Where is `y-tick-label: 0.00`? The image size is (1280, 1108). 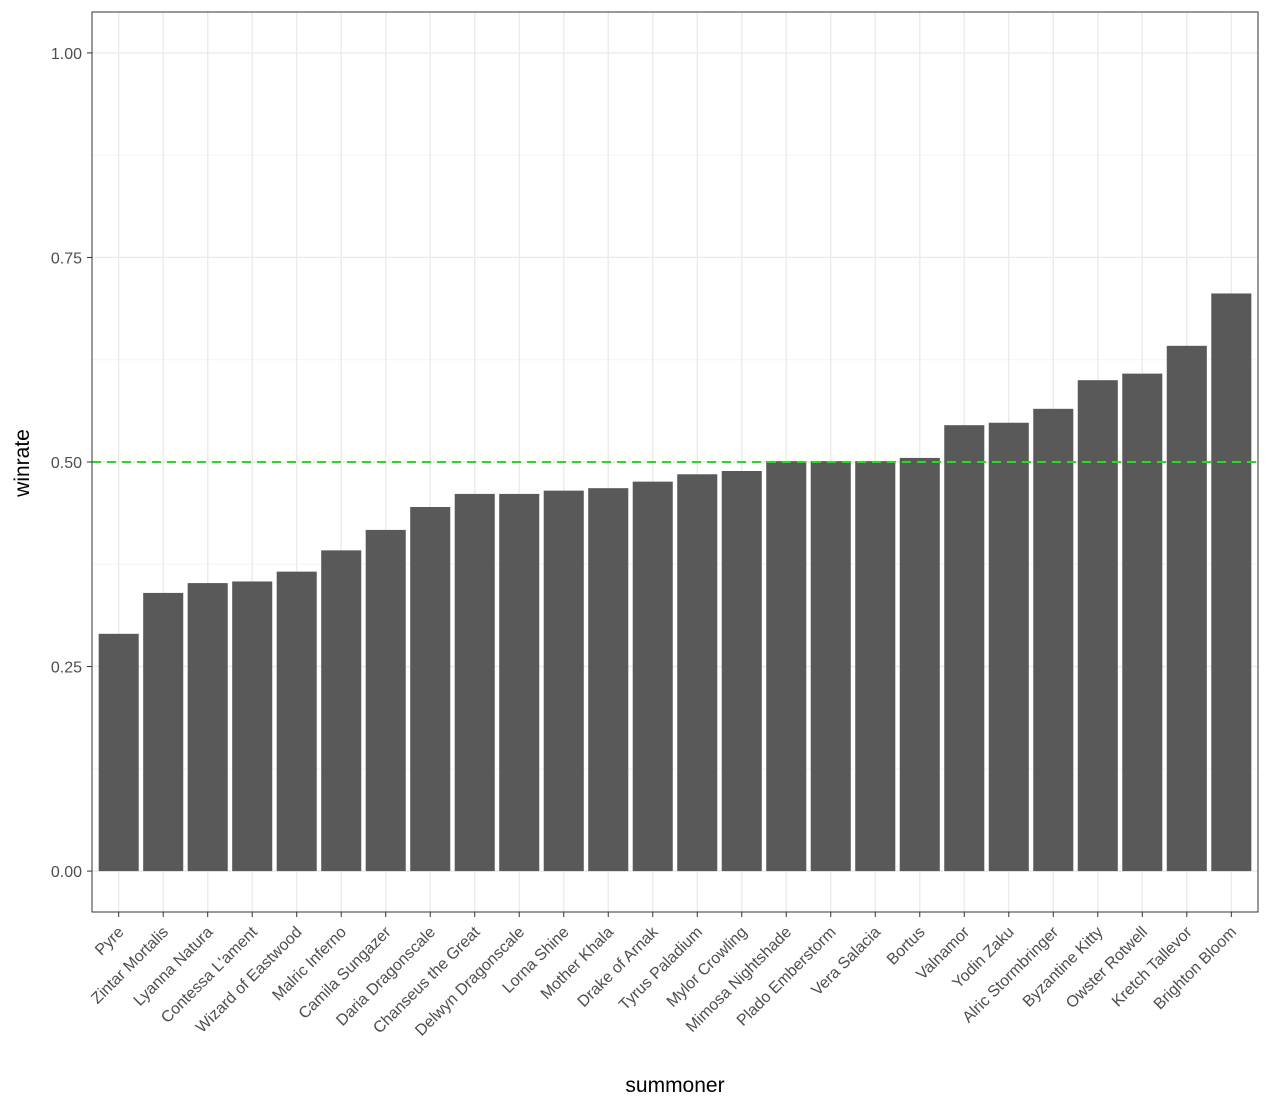 y-tick-label: 0.00 is located at coordinates (66, 872).